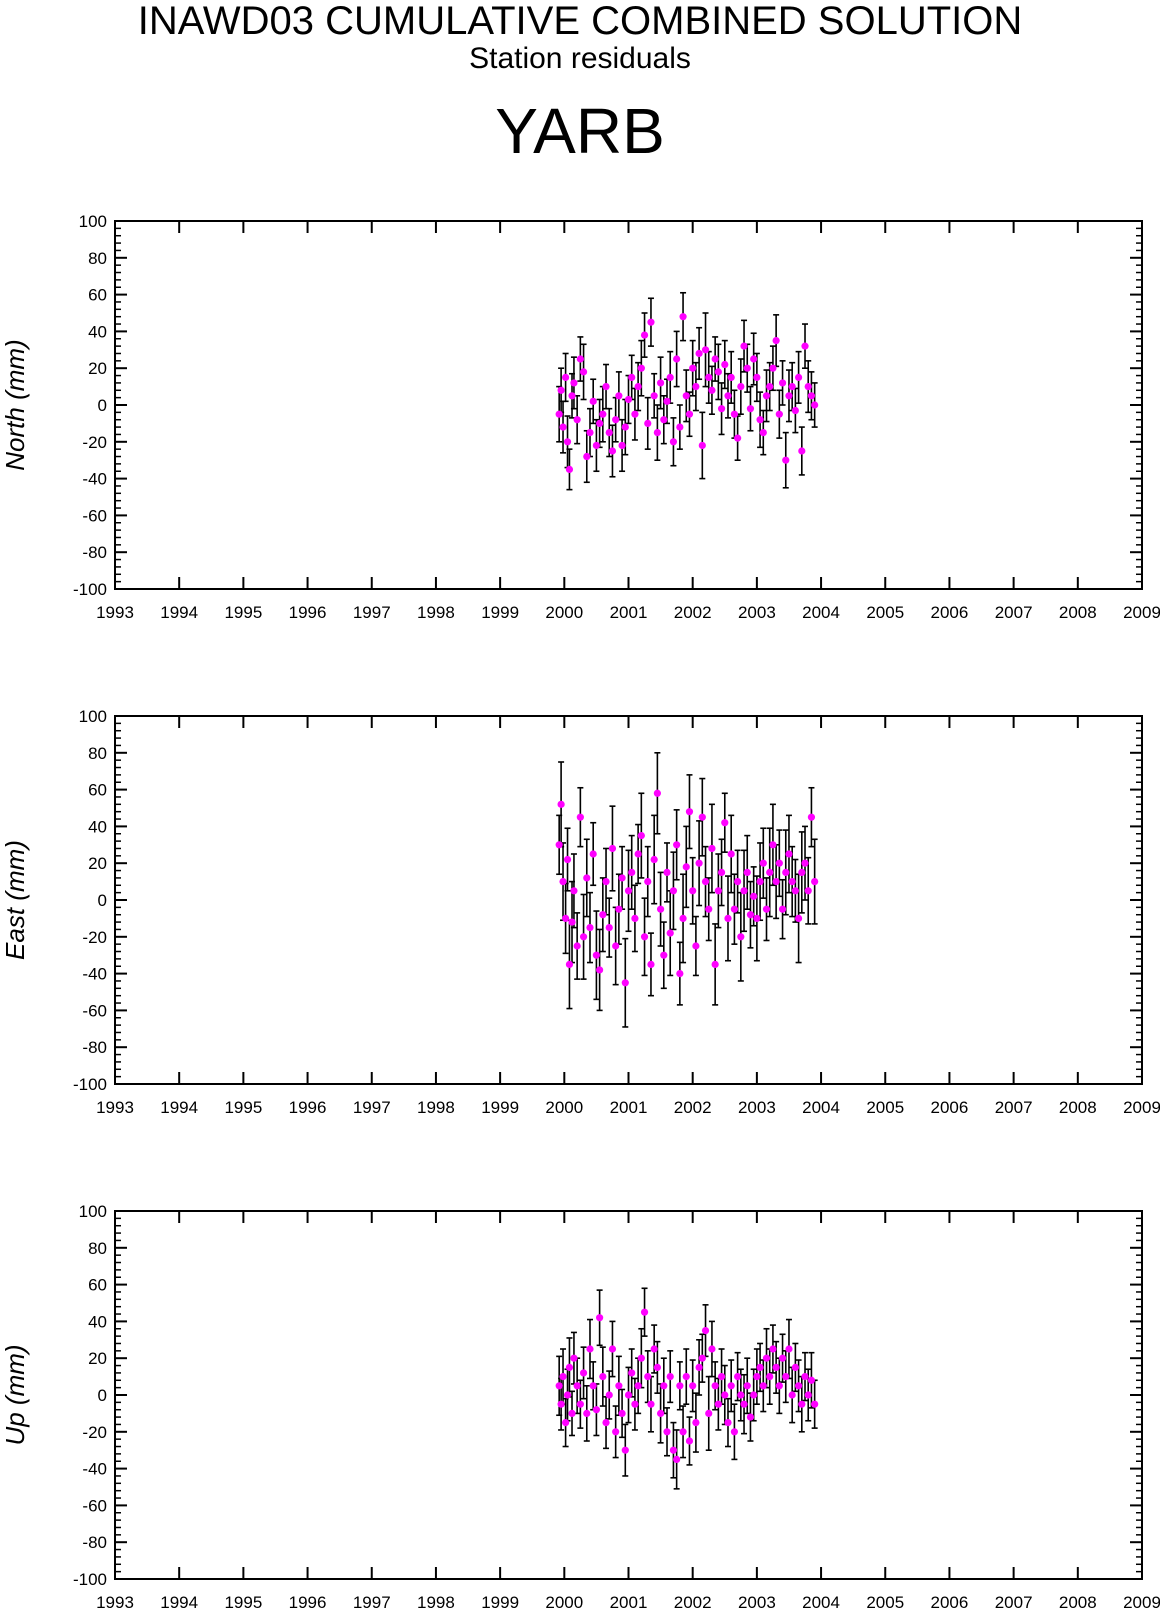  I want to click on x-tick-label: 1997, so click(372, 612).